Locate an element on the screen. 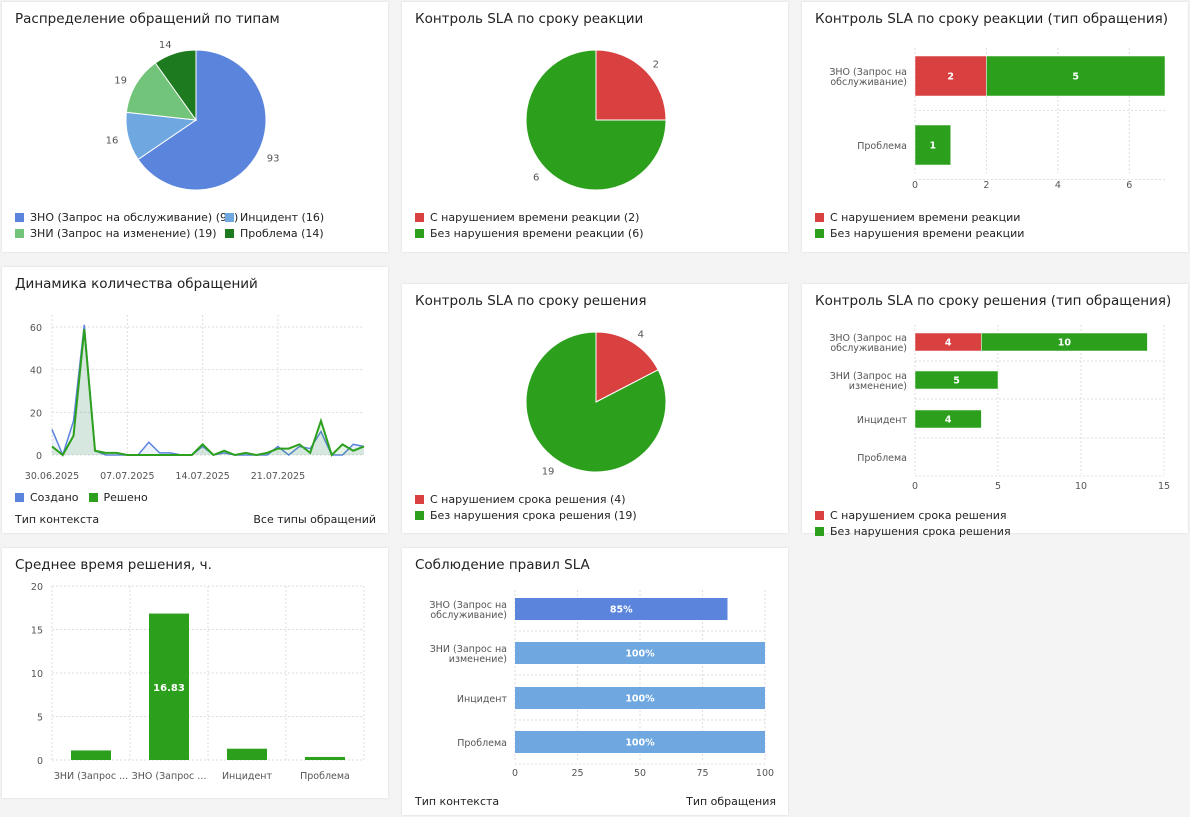  bar-value-label: 2 is located at coordinates (950, 77).